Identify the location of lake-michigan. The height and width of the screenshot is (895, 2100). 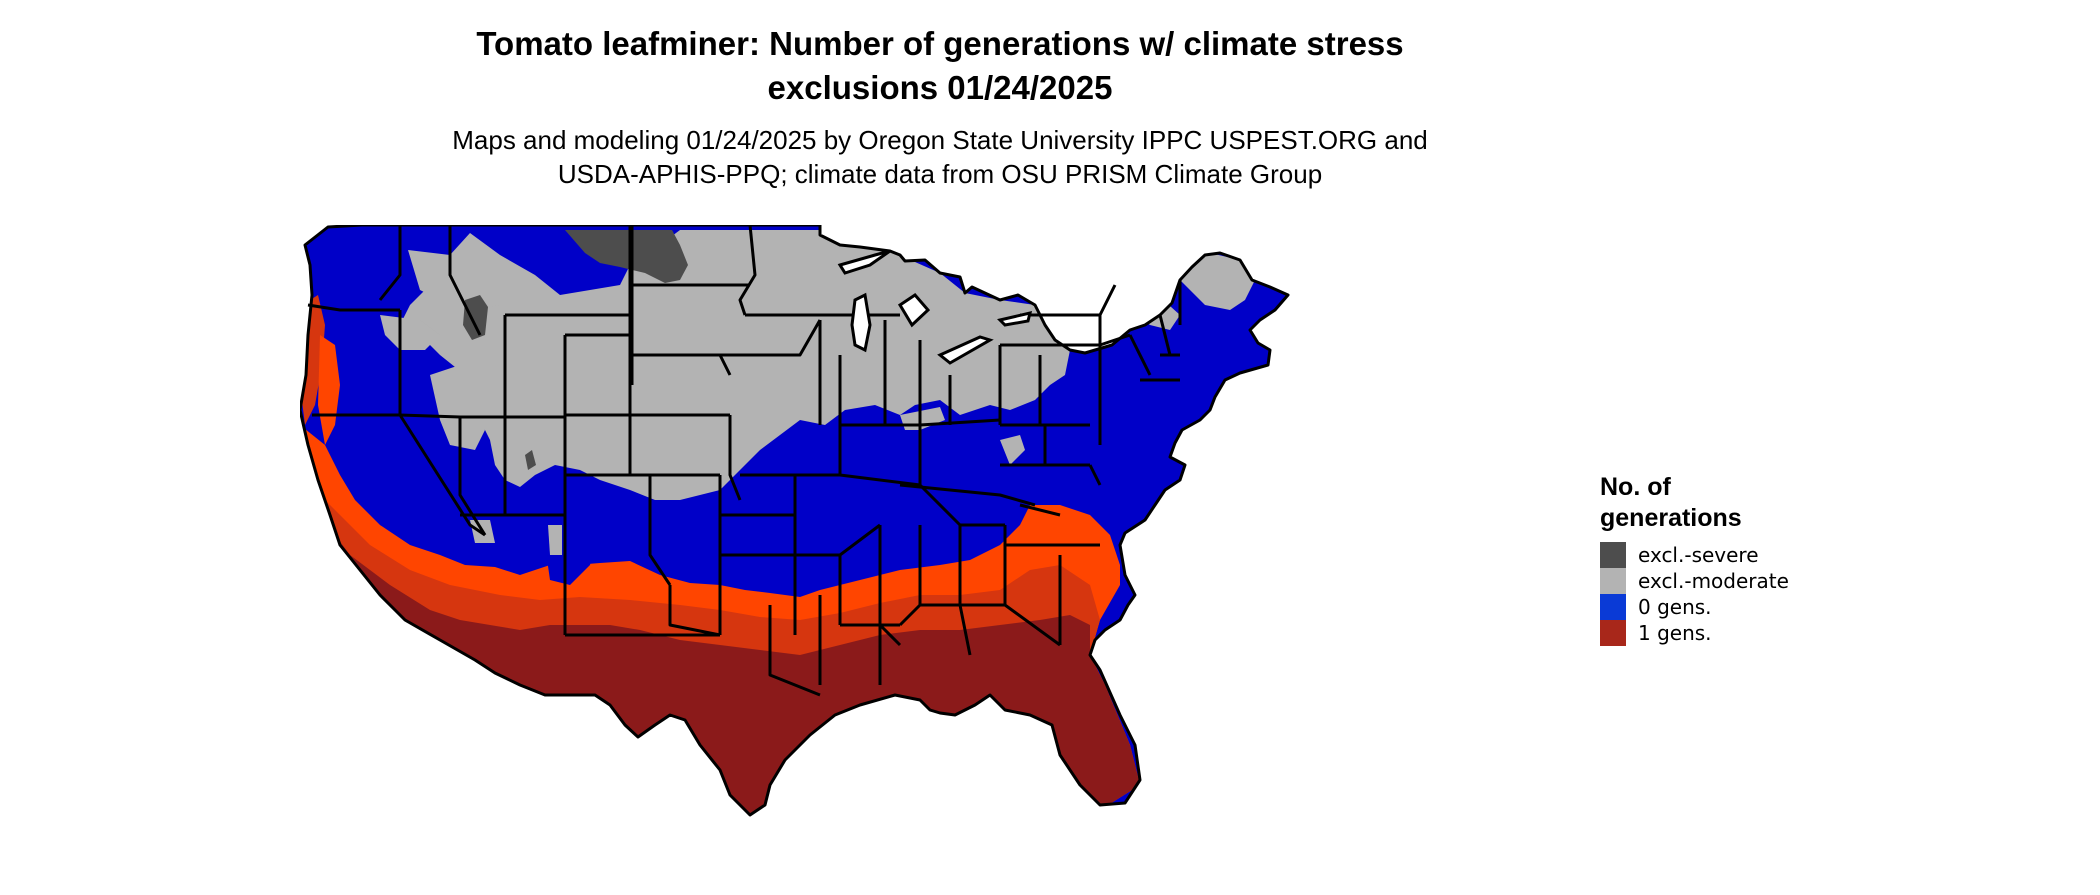
(861, 322).